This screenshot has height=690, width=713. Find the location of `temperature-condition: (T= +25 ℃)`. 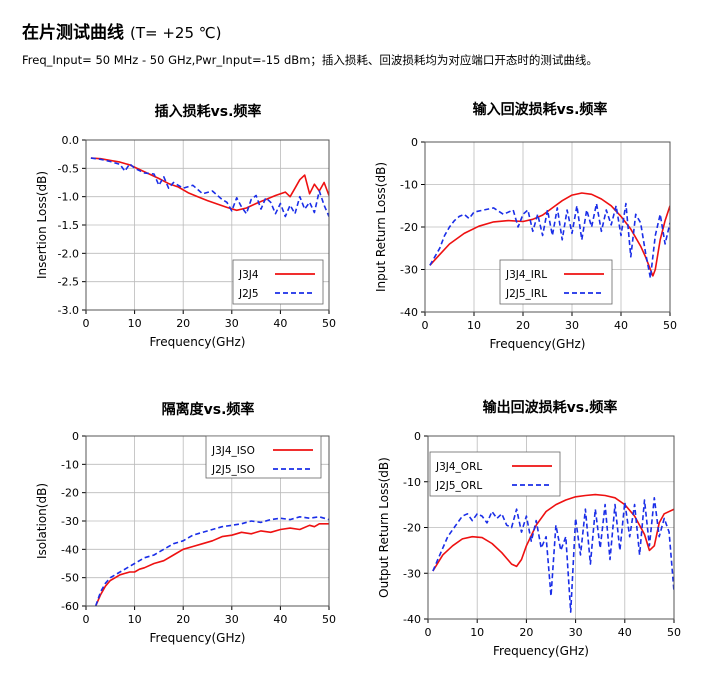

temperature-condition: (T= +25 ℃) is located at coordinates (176, 33).